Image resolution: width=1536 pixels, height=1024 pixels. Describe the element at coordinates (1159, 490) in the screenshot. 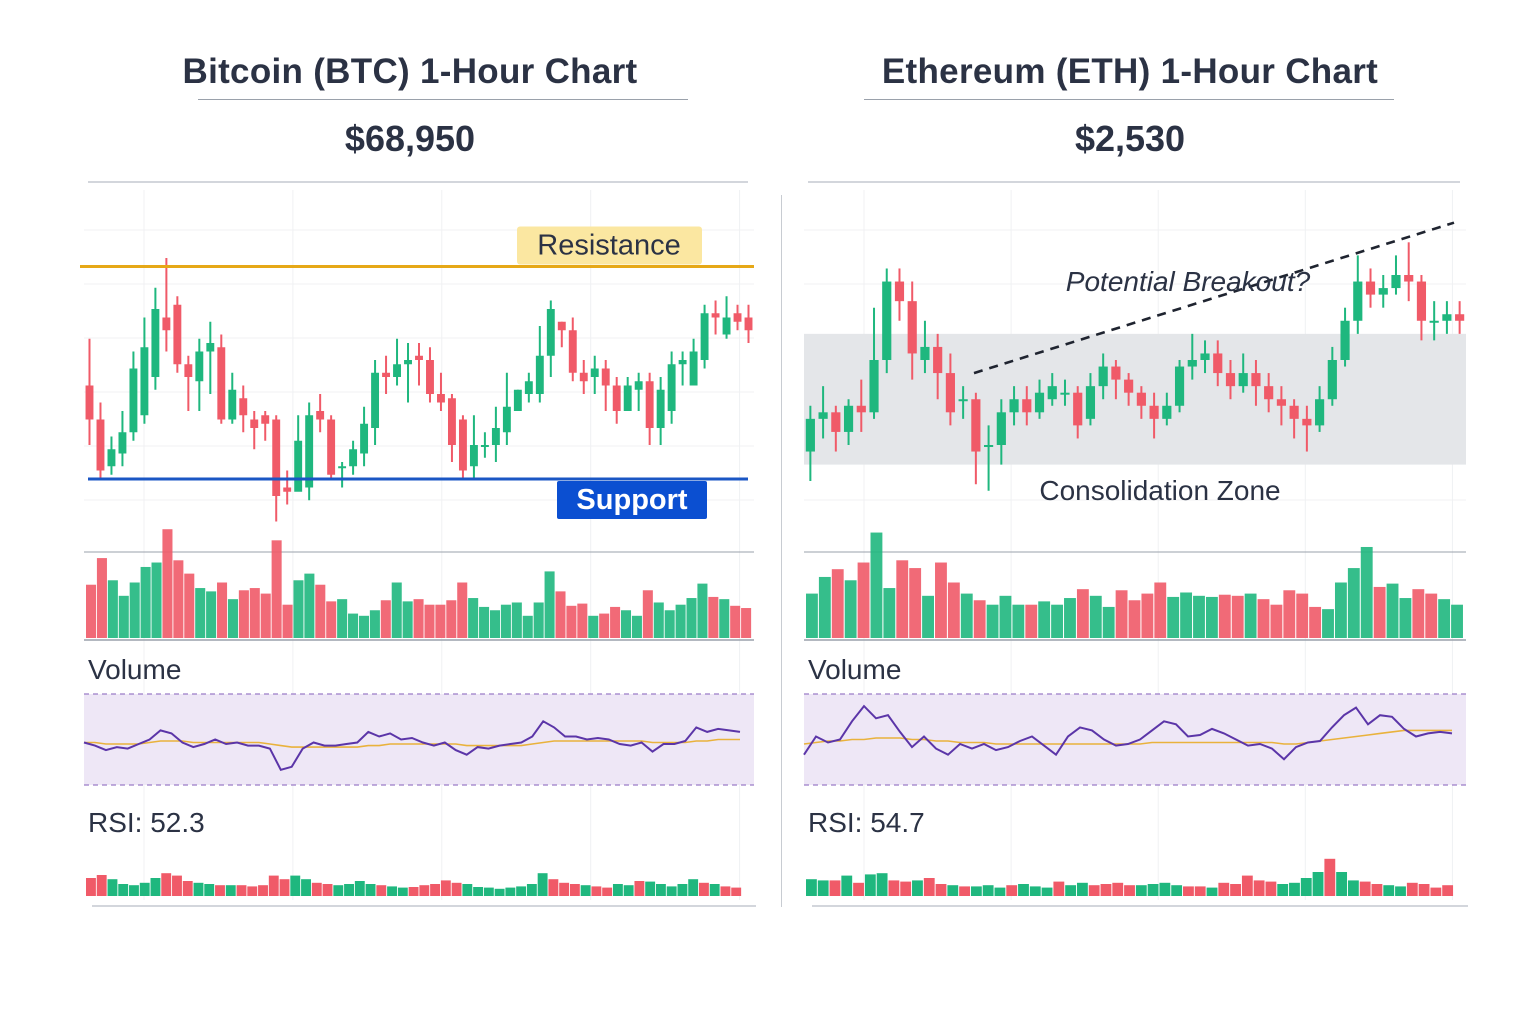

I see `zone-label: Consolidation Zone` at that location.